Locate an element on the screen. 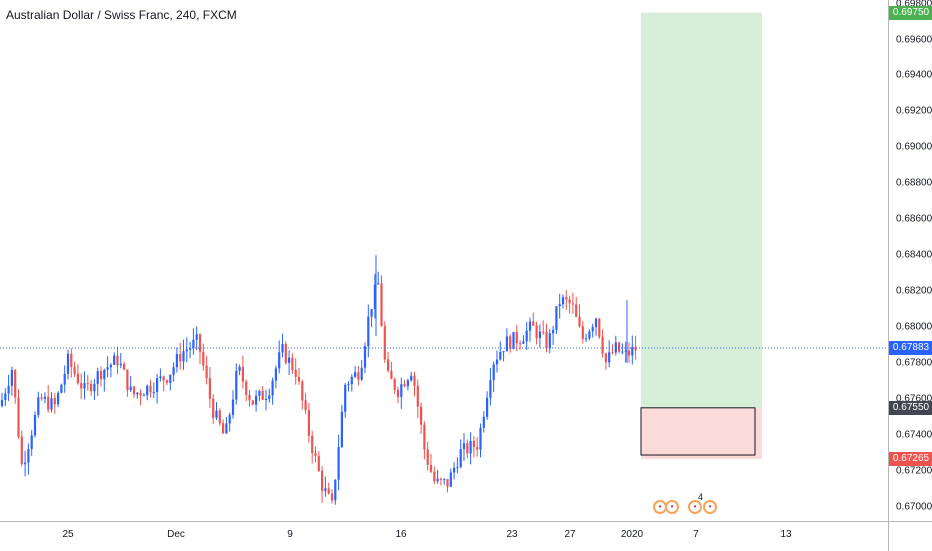 This screenshot has height=551, width=932. price-tick-label: 0.69400 is located at coordinates (914, 75).